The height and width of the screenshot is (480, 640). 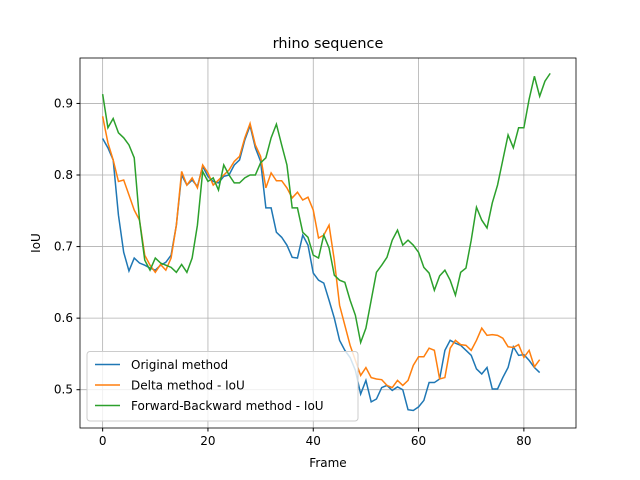 I want to click on x-tick-label: 80, so click(x=523, y=441).